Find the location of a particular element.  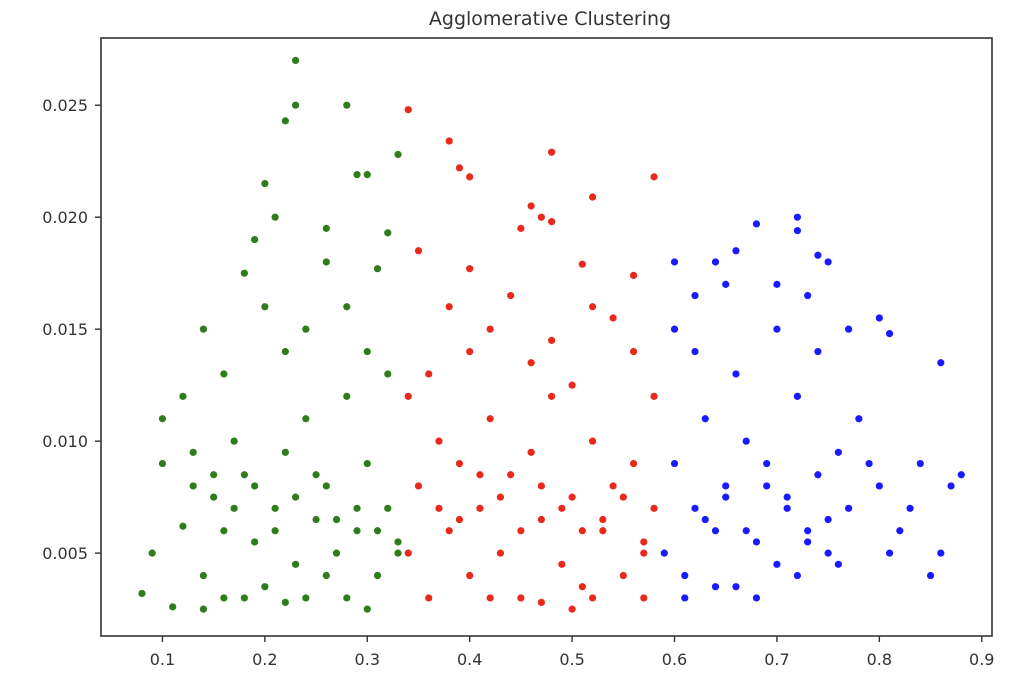

y-axis: 0.005 0.010 0.015 0.020 0.025 is located at coordinates (71, 329).